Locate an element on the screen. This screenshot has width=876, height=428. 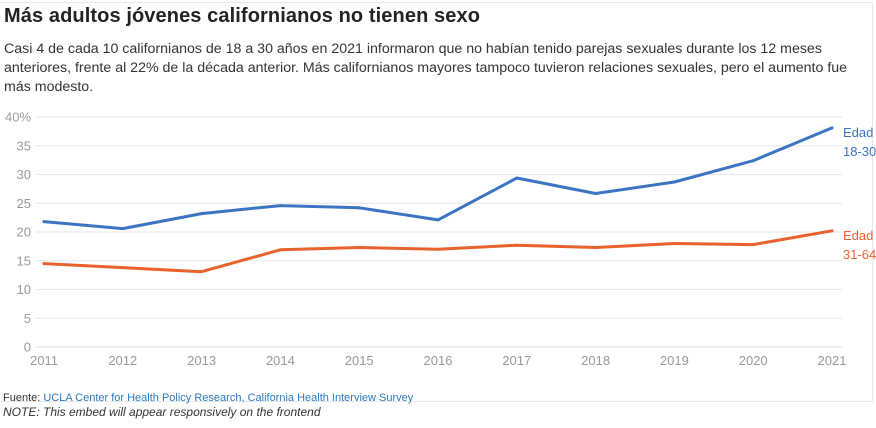
x-tick-label: 2016 is located at coordinates (438, 360).